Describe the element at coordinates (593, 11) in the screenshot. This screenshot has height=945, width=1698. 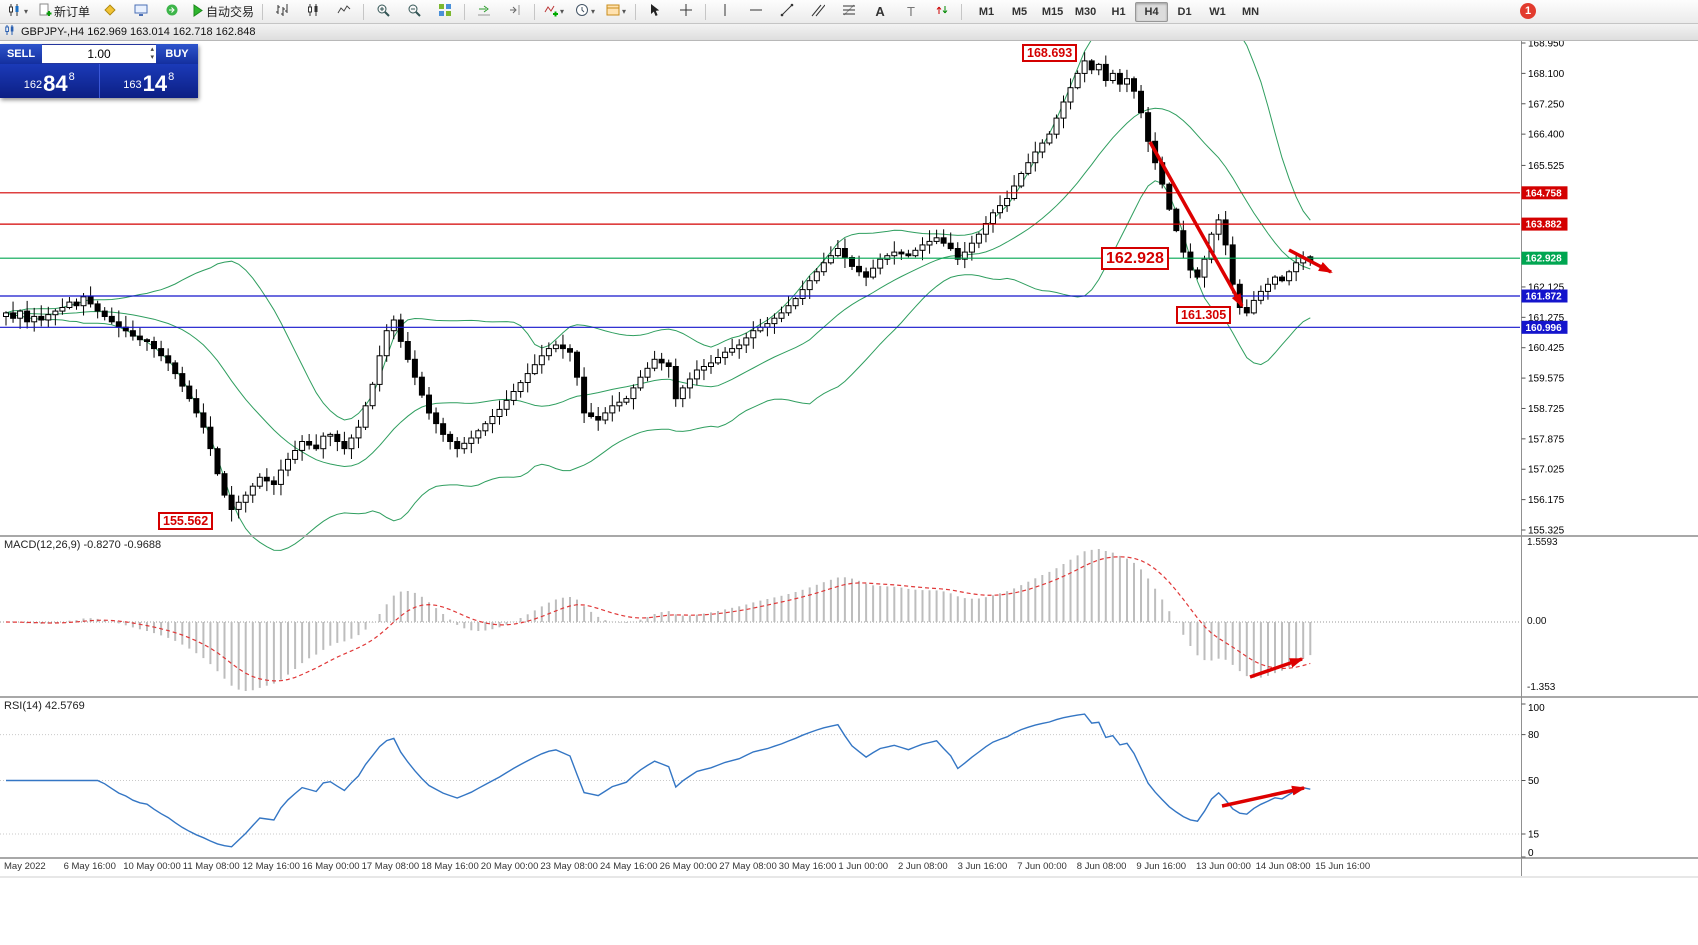
I see `chevron-down-icon: ▾` at that location.